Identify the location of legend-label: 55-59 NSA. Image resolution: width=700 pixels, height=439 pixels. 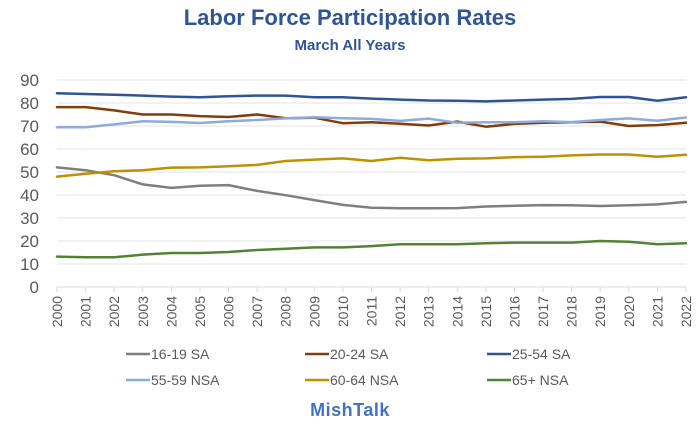
(185, 380).